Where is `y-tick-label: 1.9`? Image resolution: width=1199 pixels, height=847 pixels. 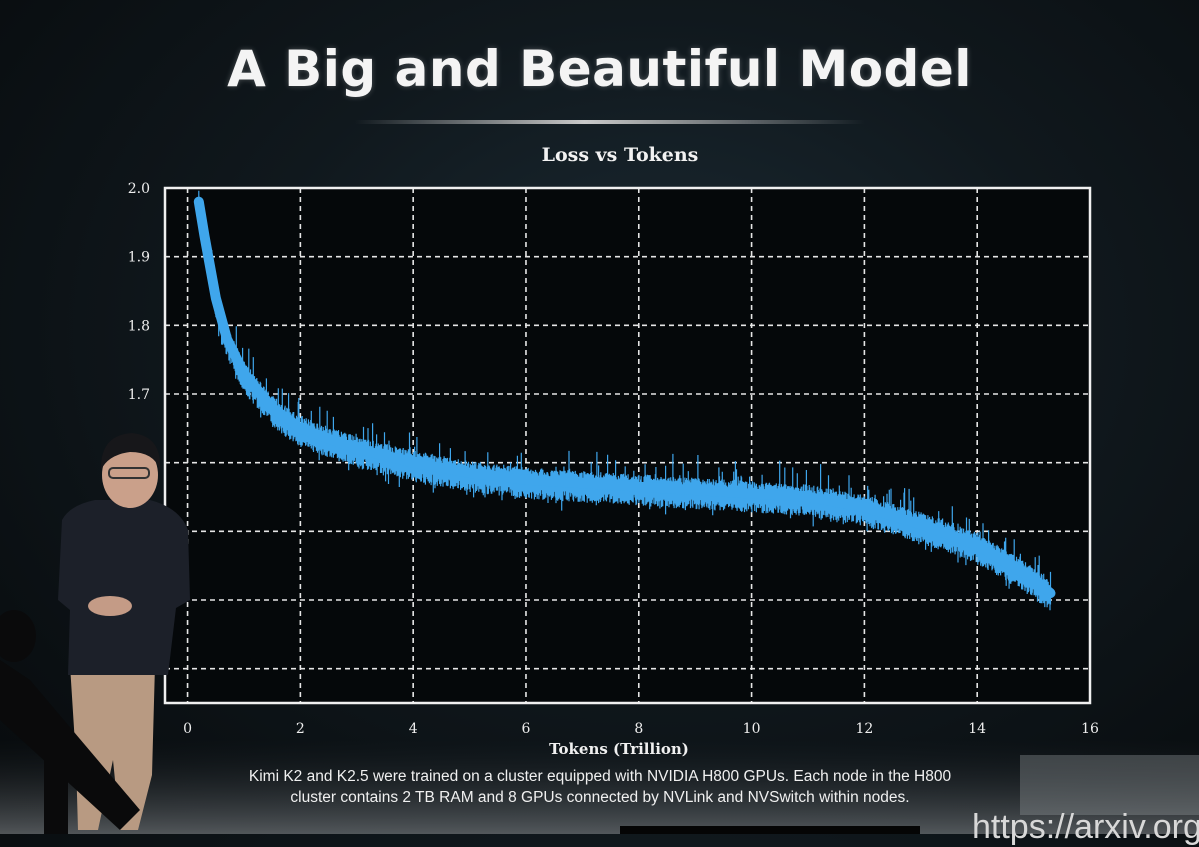
y-tick-label: 1.9 is located at coordinates (139, 258).